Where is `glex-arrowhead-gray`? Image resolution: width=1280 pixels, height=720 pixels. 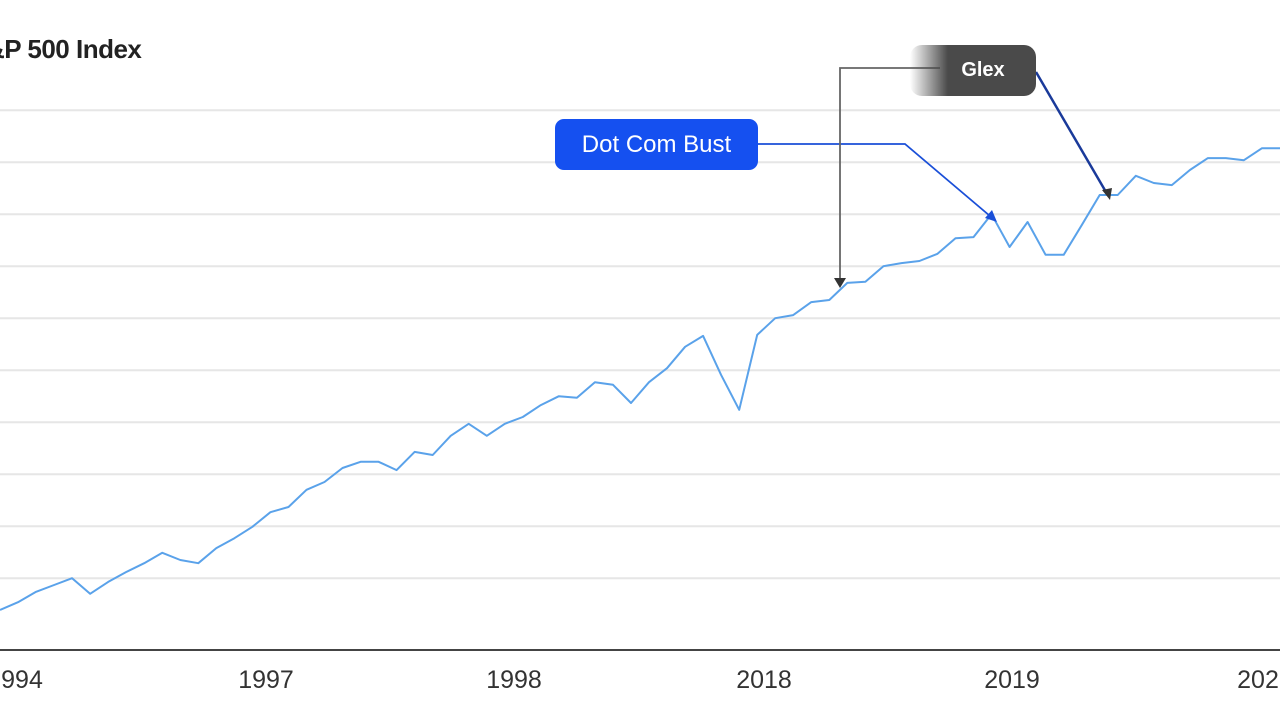 glex-arrowhead-gray is located at coordinates (840, 283).